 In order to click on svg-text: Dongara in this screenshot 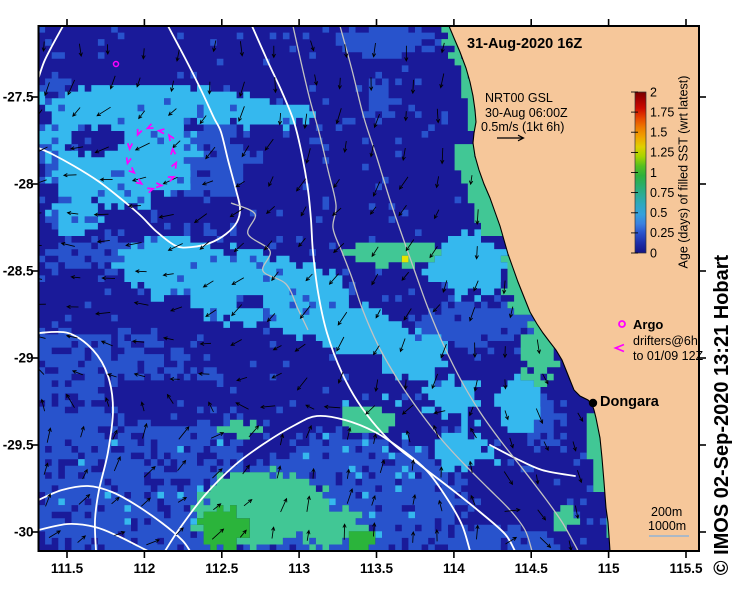, I will do `click(630, 402)`.